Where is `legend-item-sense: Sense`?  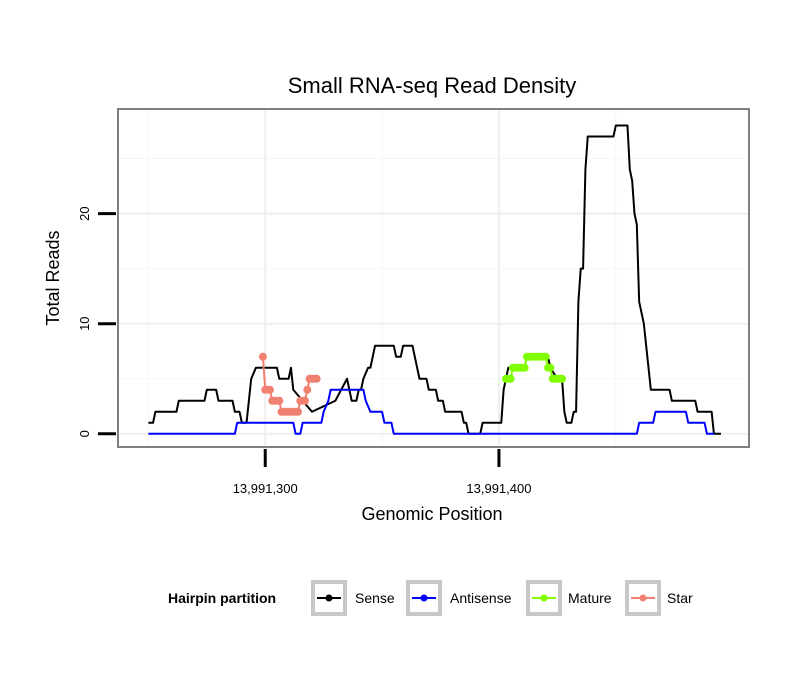 legend-item-sense: Sense is located at coordinates (353, 598).